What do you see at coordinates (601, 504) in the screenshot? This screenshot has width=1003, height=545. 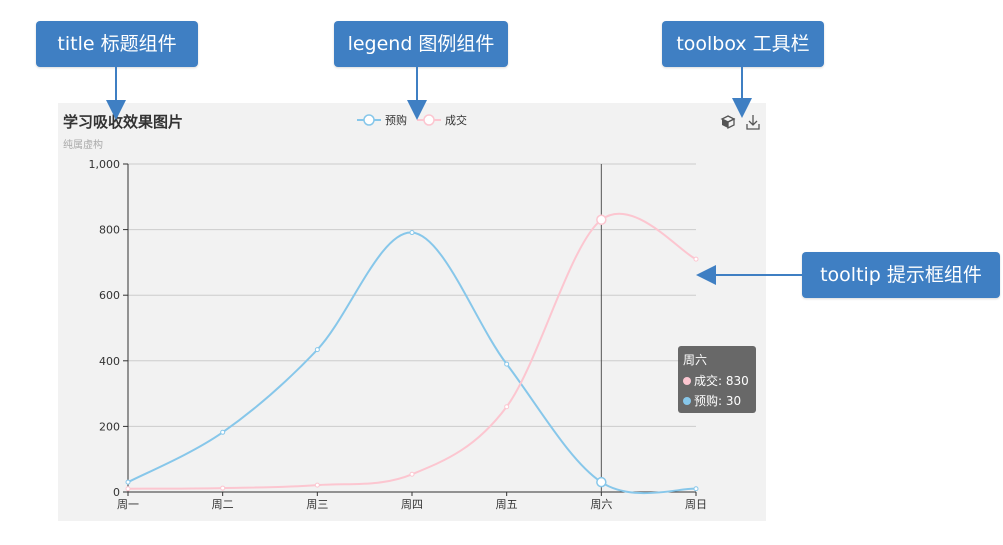 I see `x-tick-label: 周六` at bounding box center [601, 504].